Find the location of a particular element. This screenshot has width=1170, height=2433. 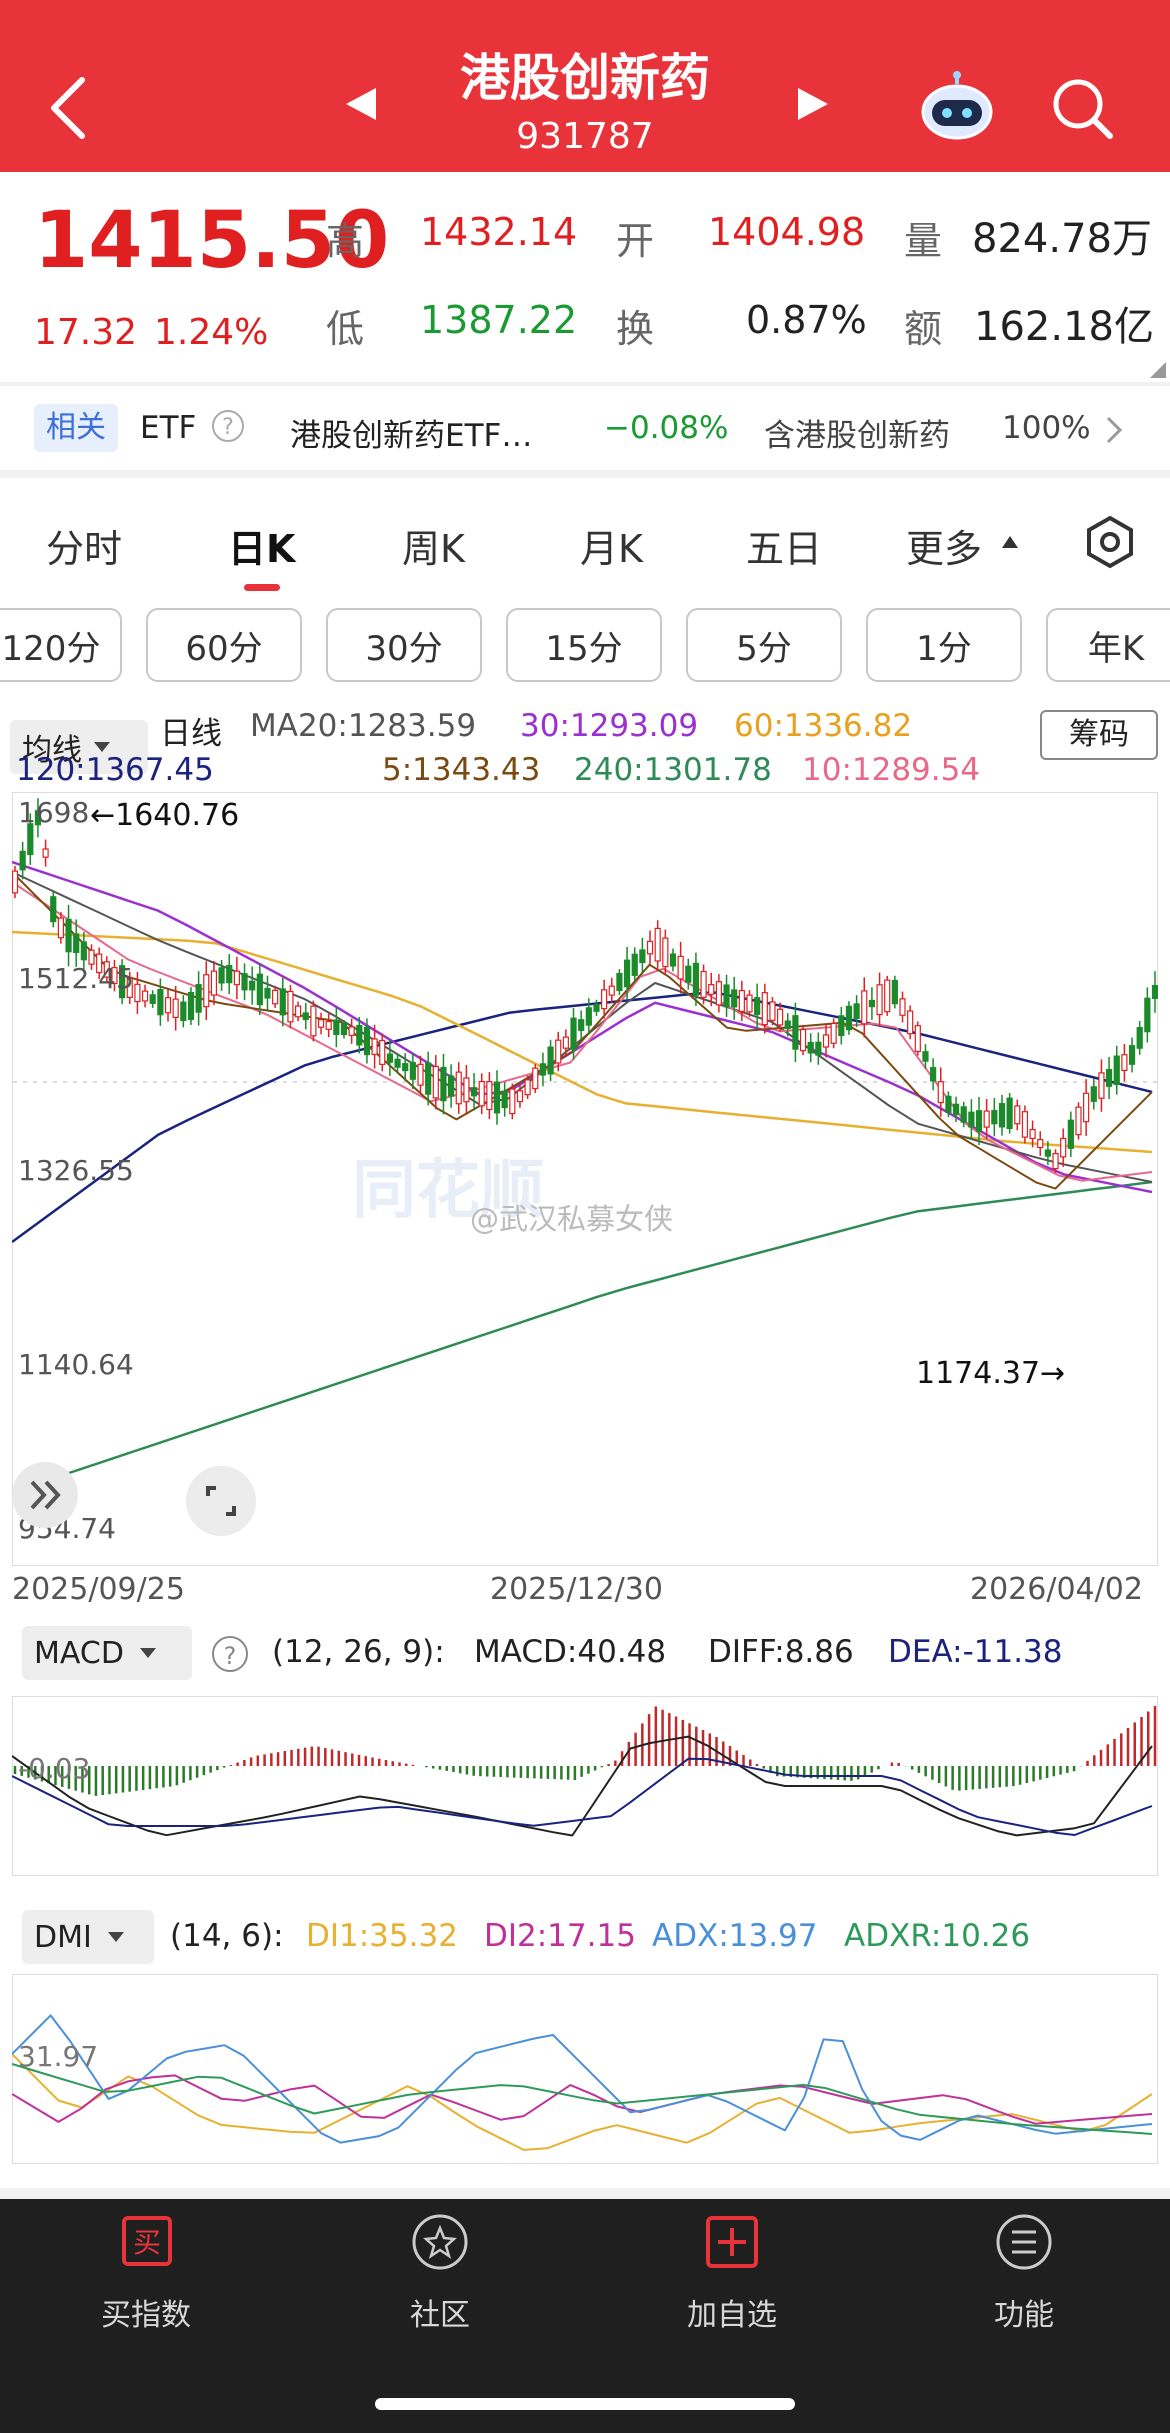

stock-code: 931787 is located at coordinates (585, 136).